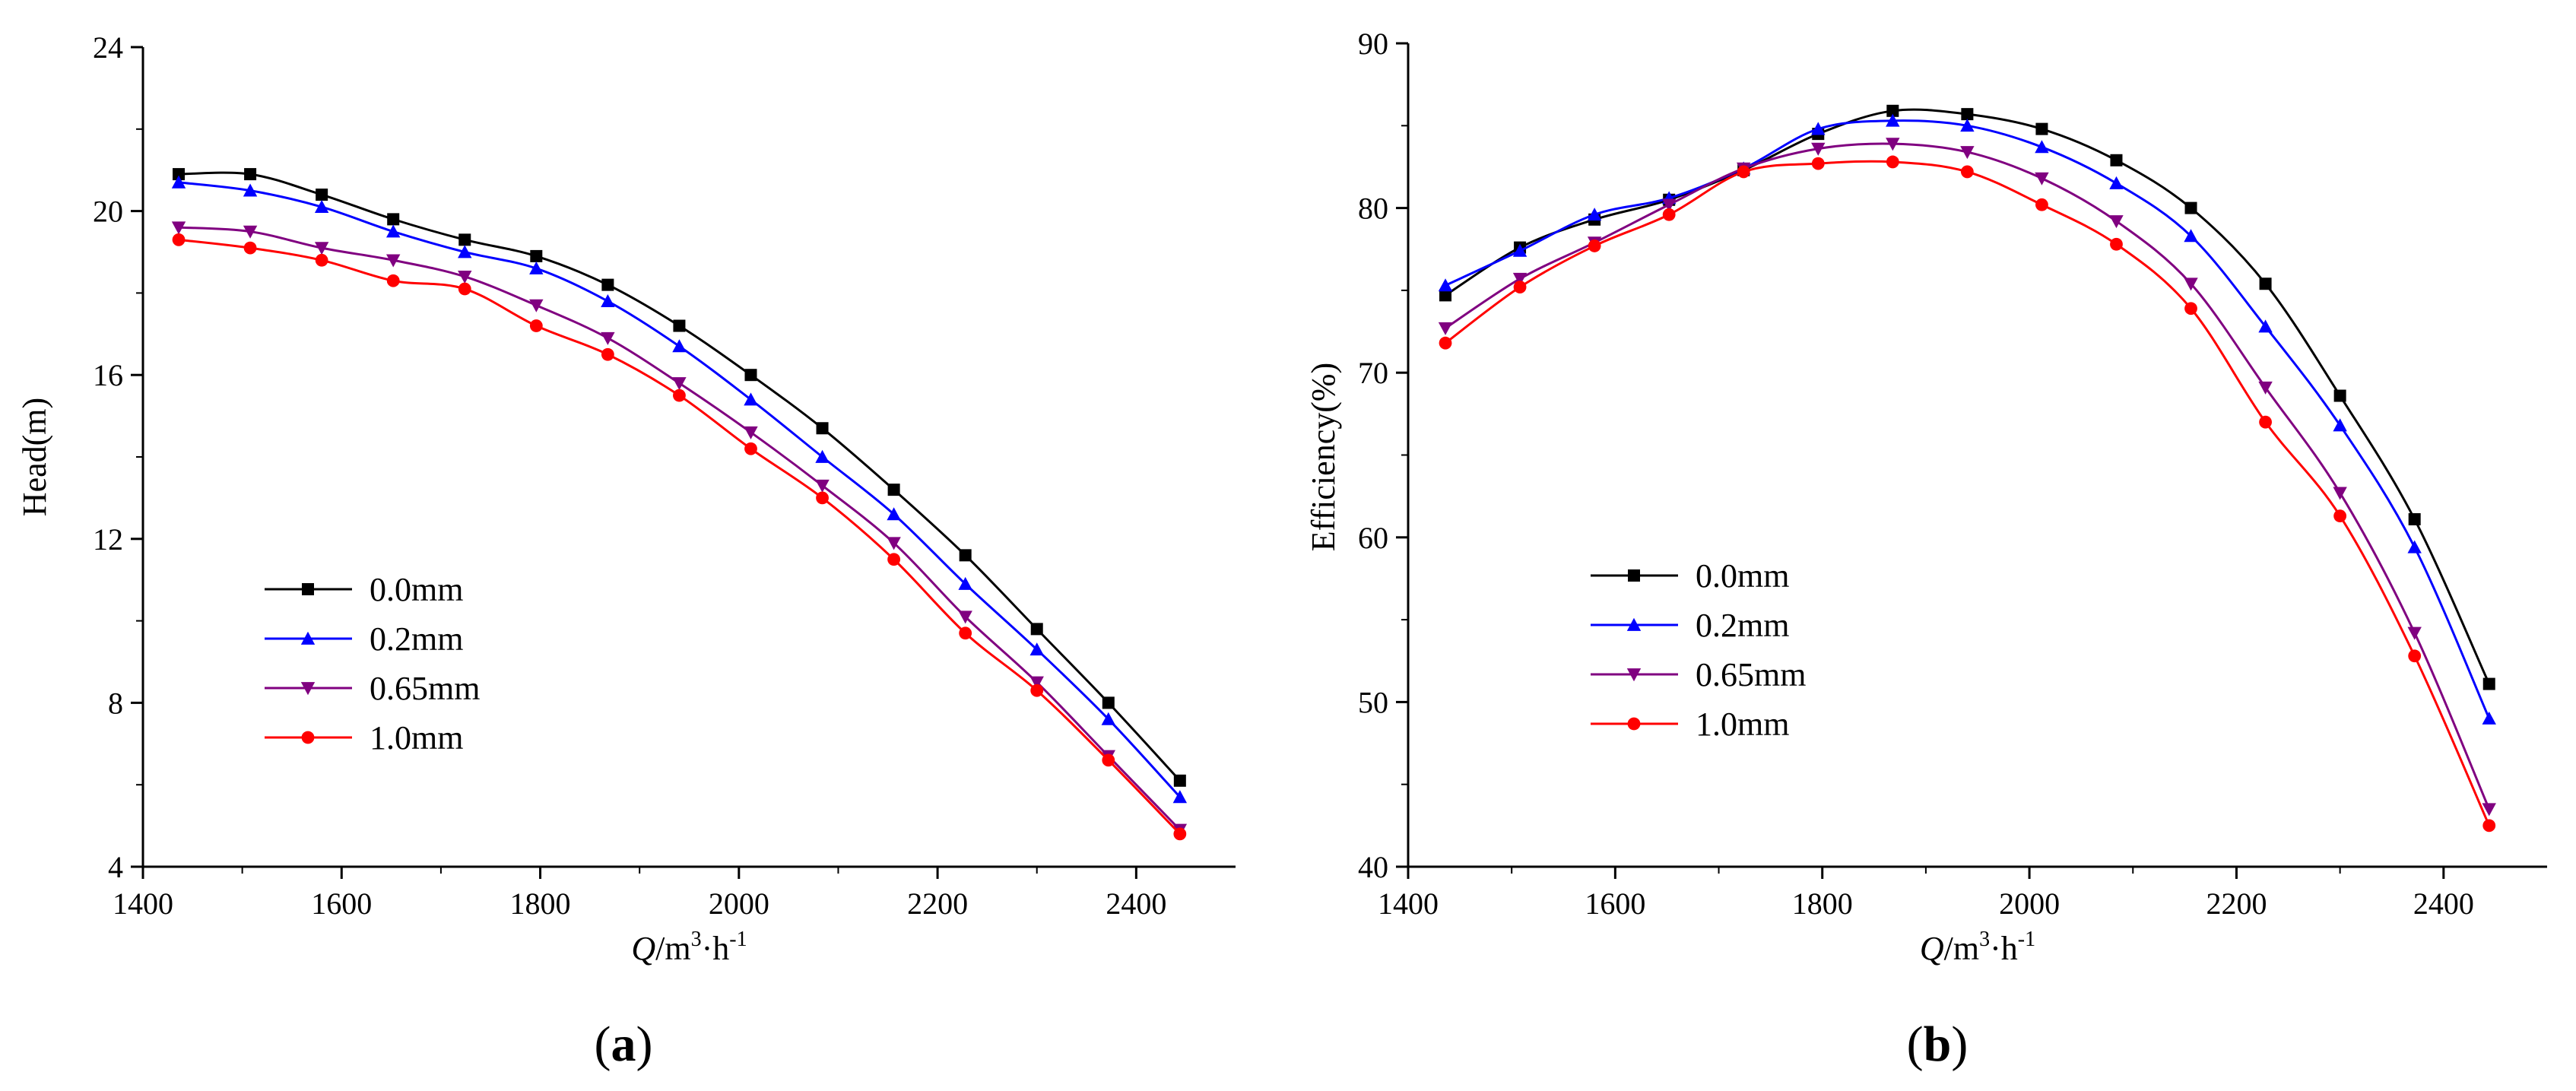 The height and width of the screenshot is (1091, 2576). I want to click on y-tick-label: 60, so click(1373, 538).